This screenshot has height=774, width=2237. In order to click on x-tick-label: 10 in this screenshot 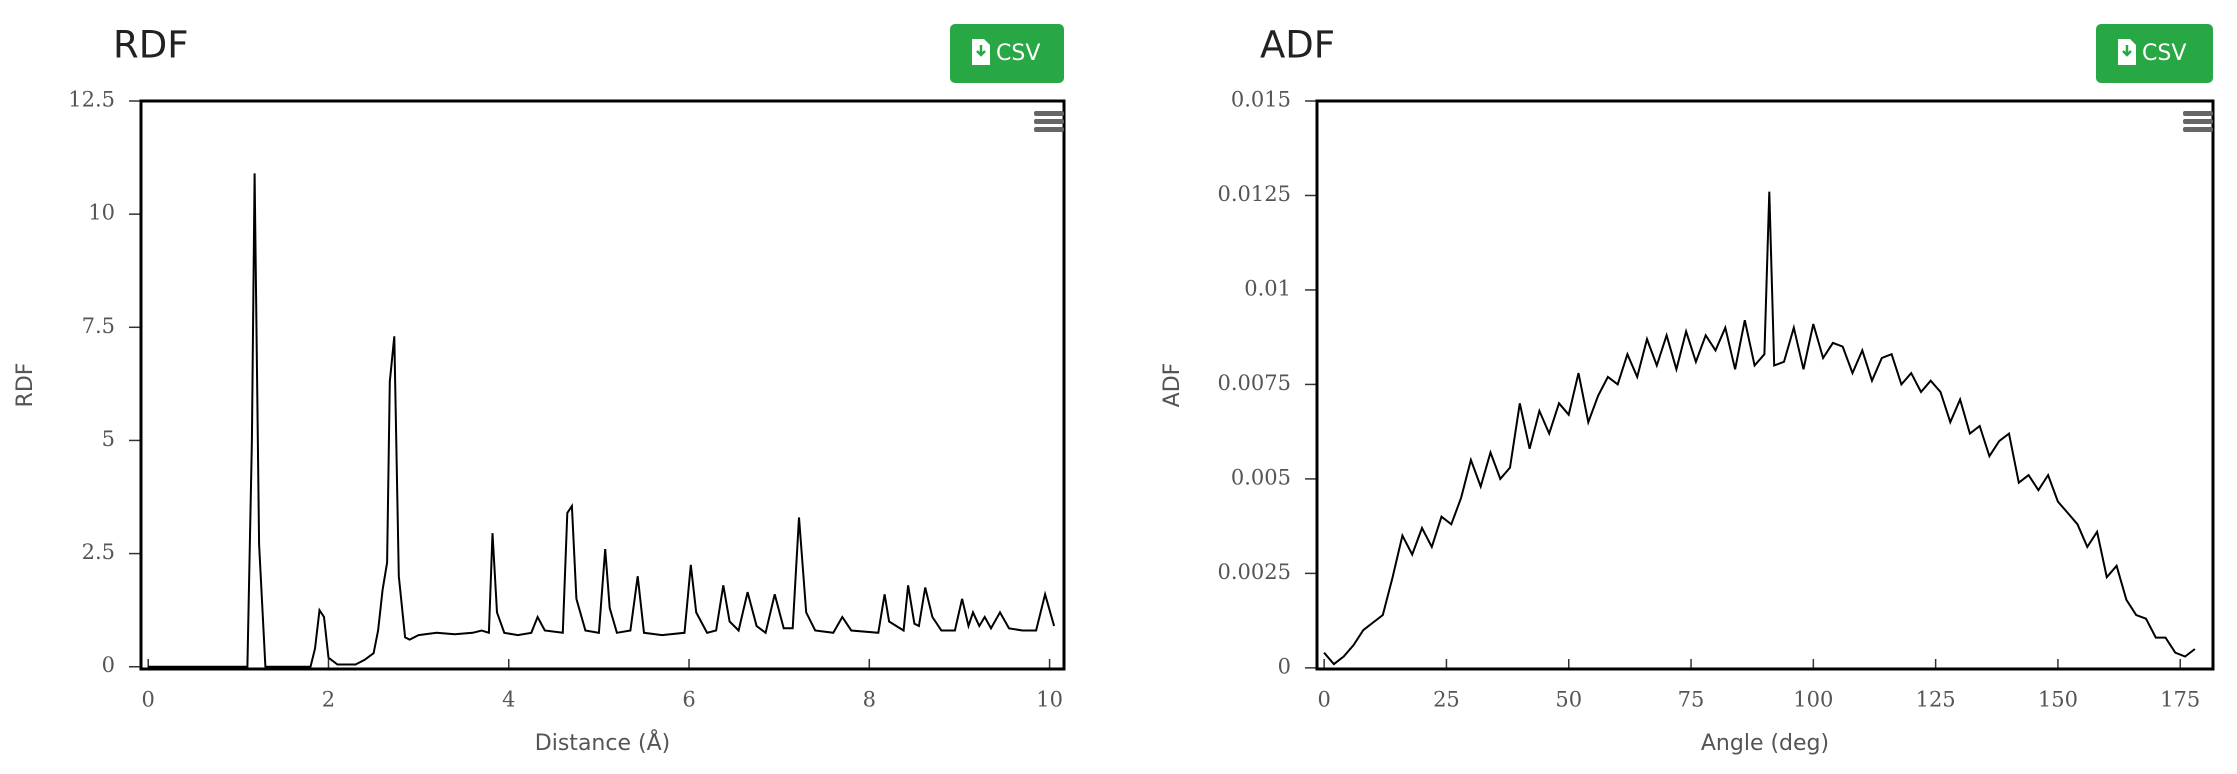, I will do `click(1049, 700)`.